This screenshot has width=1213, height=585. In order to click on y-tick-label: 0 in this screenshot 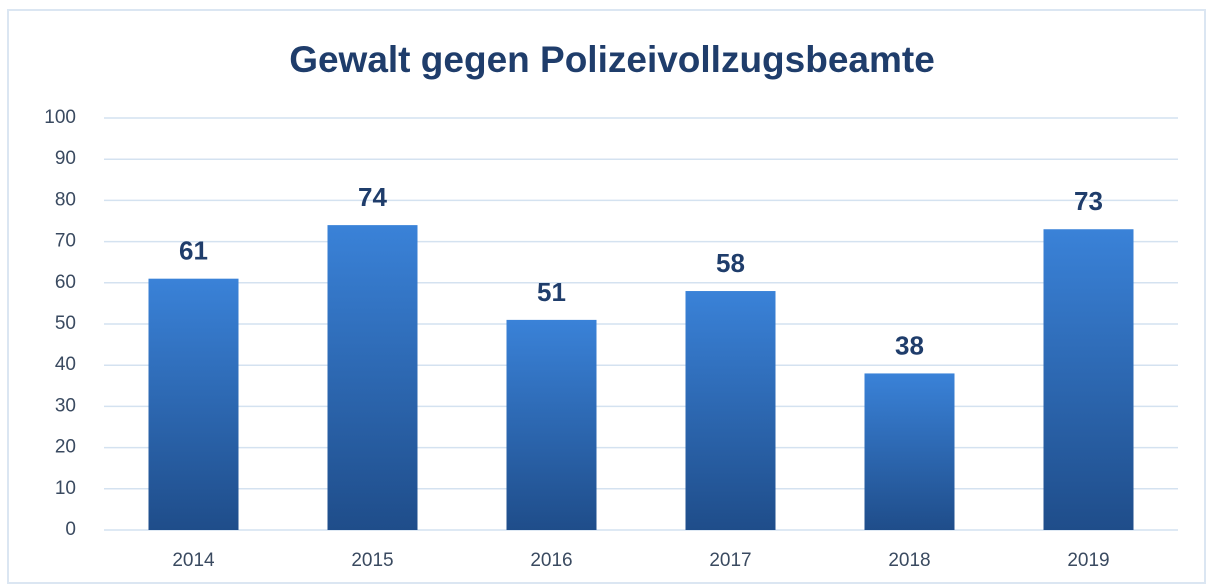, I will do `click(70, 529)`.